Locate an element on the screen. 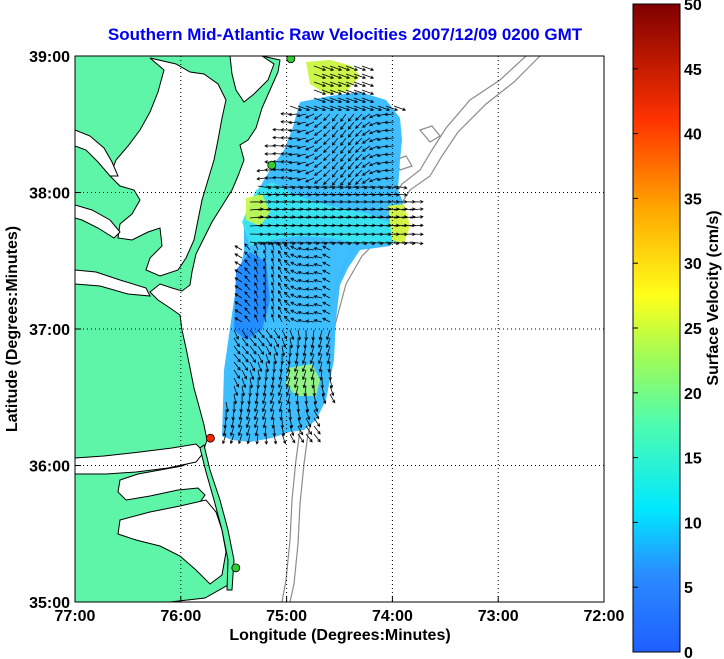 The height and width of the screenshot is (659, 724). chesapeake-bay is located at coordinates (168, 167).